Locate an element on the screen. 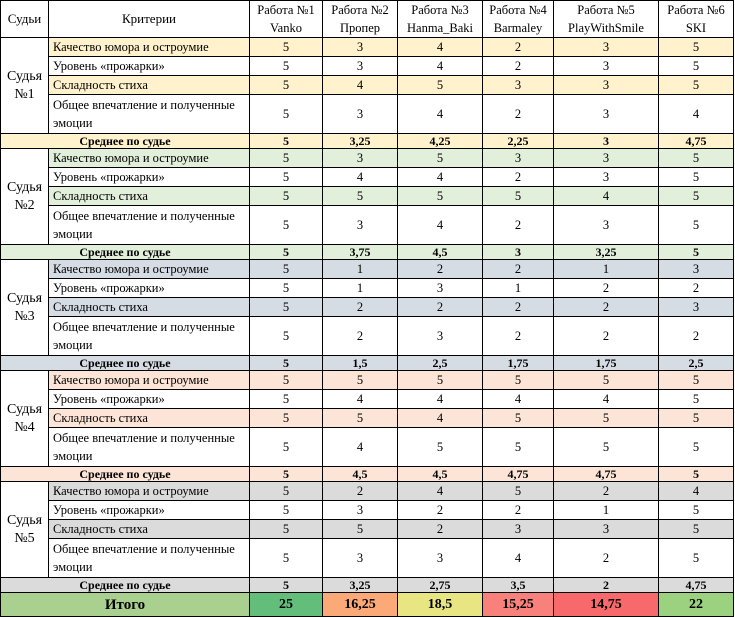 This screenshot has height=617, width=735. work-title: Работа №5 is located at coordinates (606, 10).